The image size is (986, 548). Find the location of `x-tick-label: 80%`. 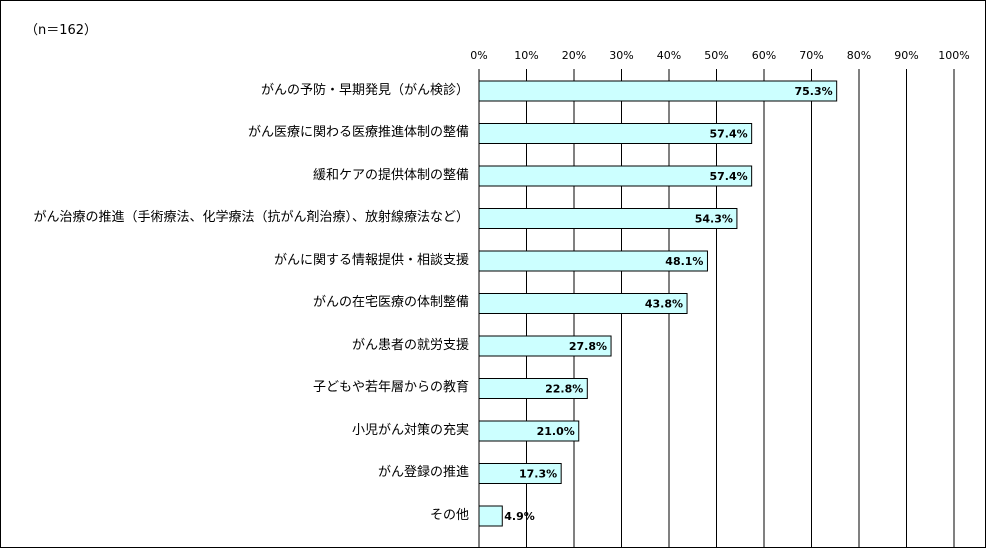

x-tick-label: 80% is located at coordinates (859, 55).